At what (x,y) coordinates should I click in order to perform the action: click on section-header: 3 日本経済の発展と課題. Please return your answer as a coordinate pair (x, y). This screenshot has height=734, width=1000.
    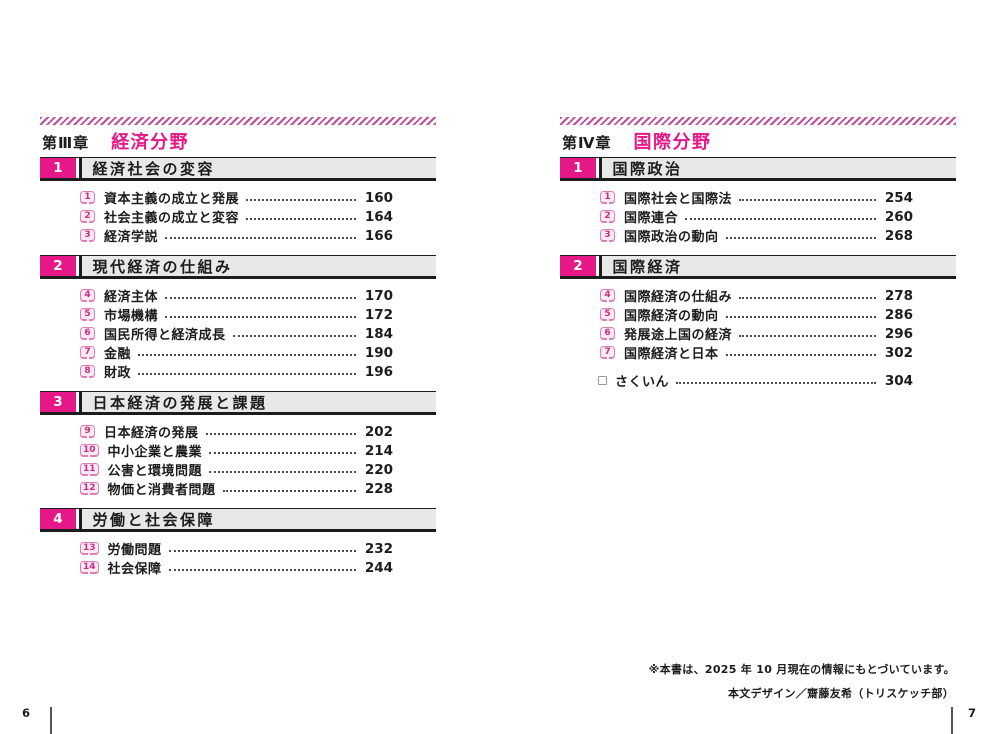
    Looking at the image, I should click on (238, 403).